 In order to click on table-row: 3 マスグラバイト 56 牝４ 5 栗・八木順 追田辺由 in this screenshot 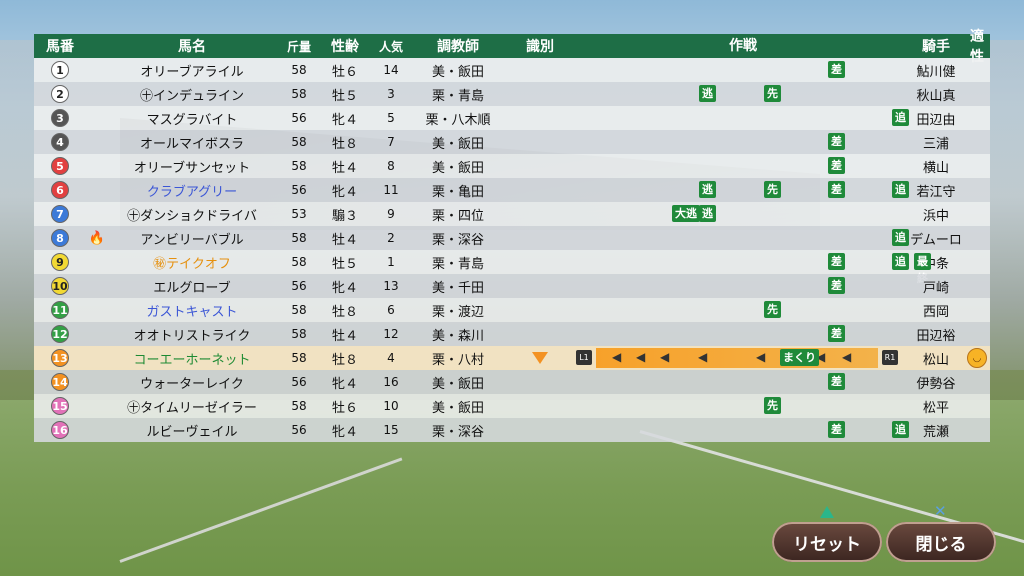, I will do `click(512, 118)`.